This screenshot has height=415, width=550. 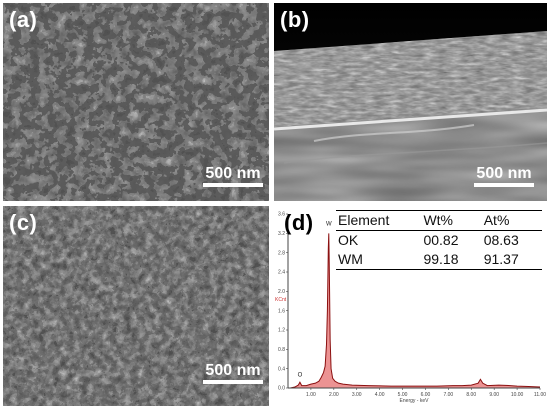 What do you see at coordinates (281, 234) in the screenshot?
I see `y-tick-label: 3.2` at bounding box center [281, 234].